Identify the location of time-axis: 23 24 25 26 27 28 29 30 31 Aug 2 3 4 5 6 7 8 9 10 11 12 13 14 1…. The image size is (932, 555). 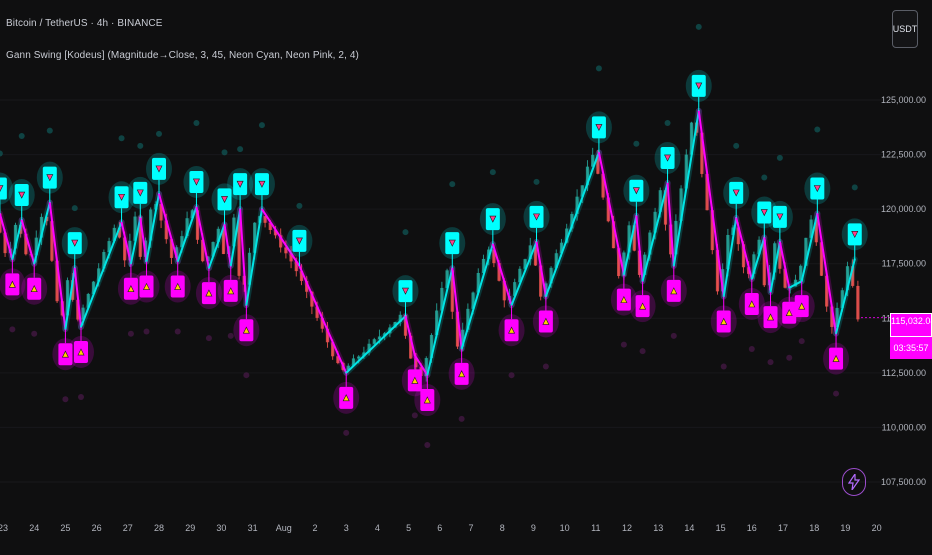
(441, 528).